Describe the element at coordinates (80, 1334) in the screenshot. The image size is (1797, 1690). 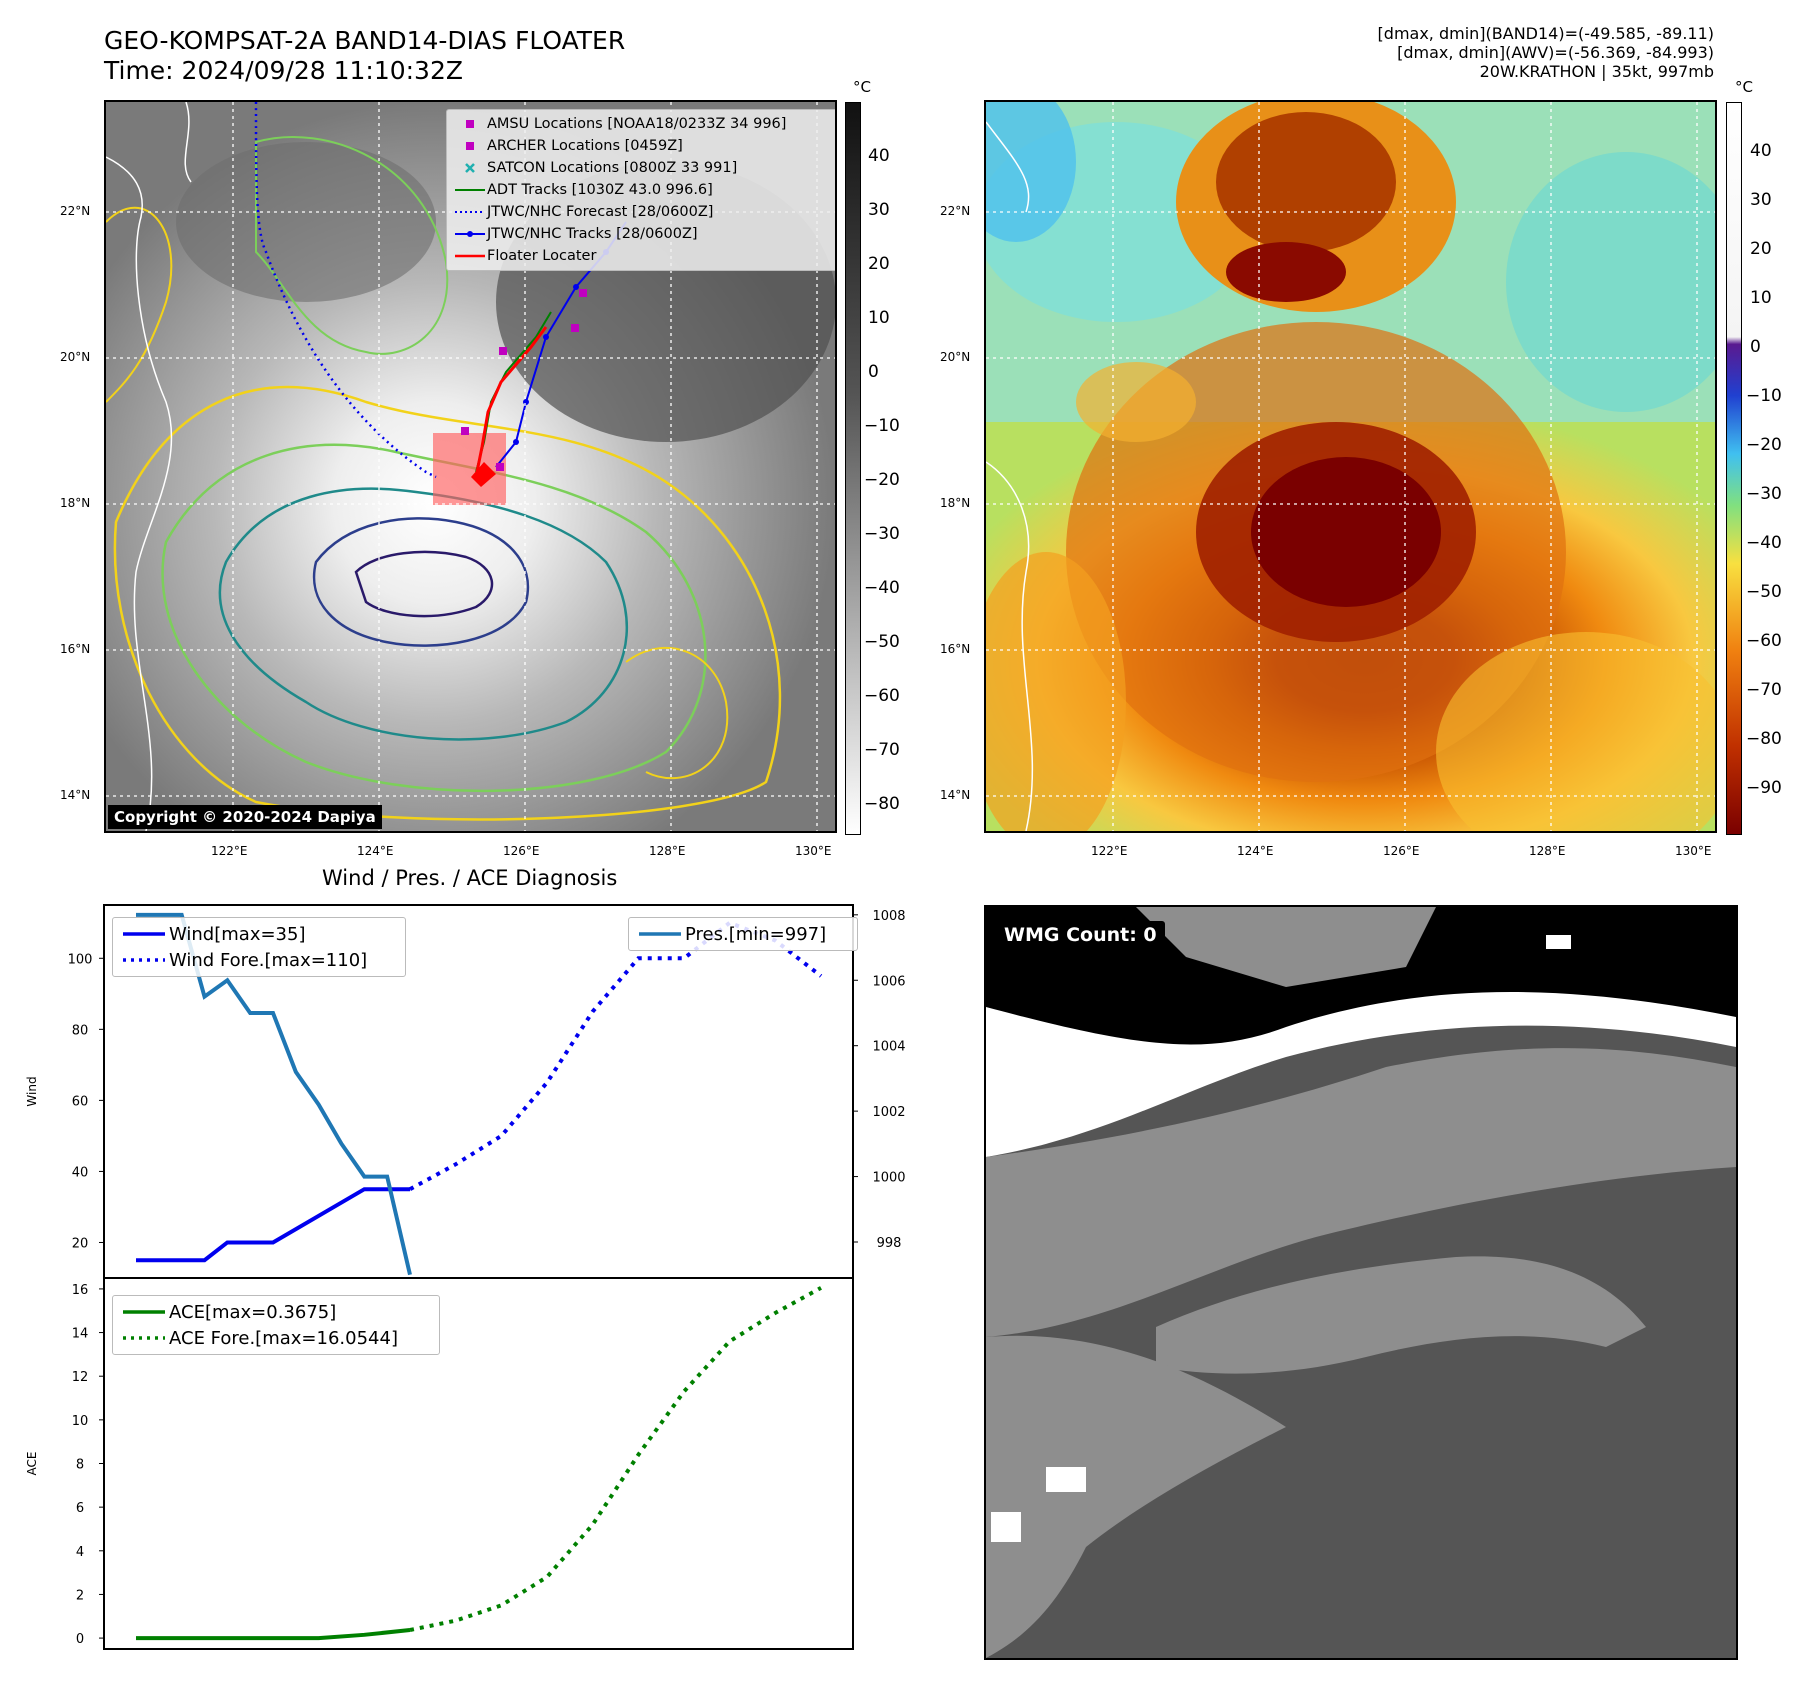
I see `ace-y-tick-label: 14` at that location.